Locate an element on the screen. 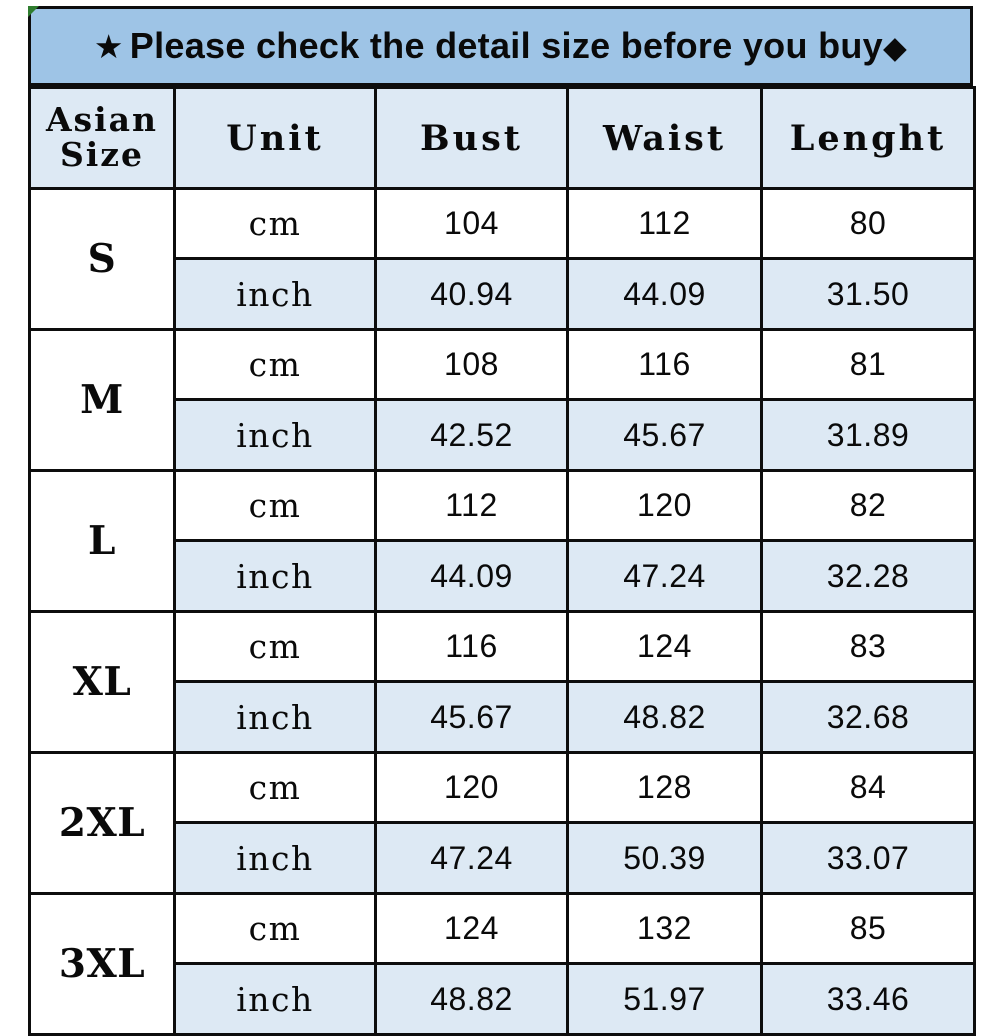 The image size is (1002, 1036). cell-bust-cm: 104 is located at coordinates (471, 223).